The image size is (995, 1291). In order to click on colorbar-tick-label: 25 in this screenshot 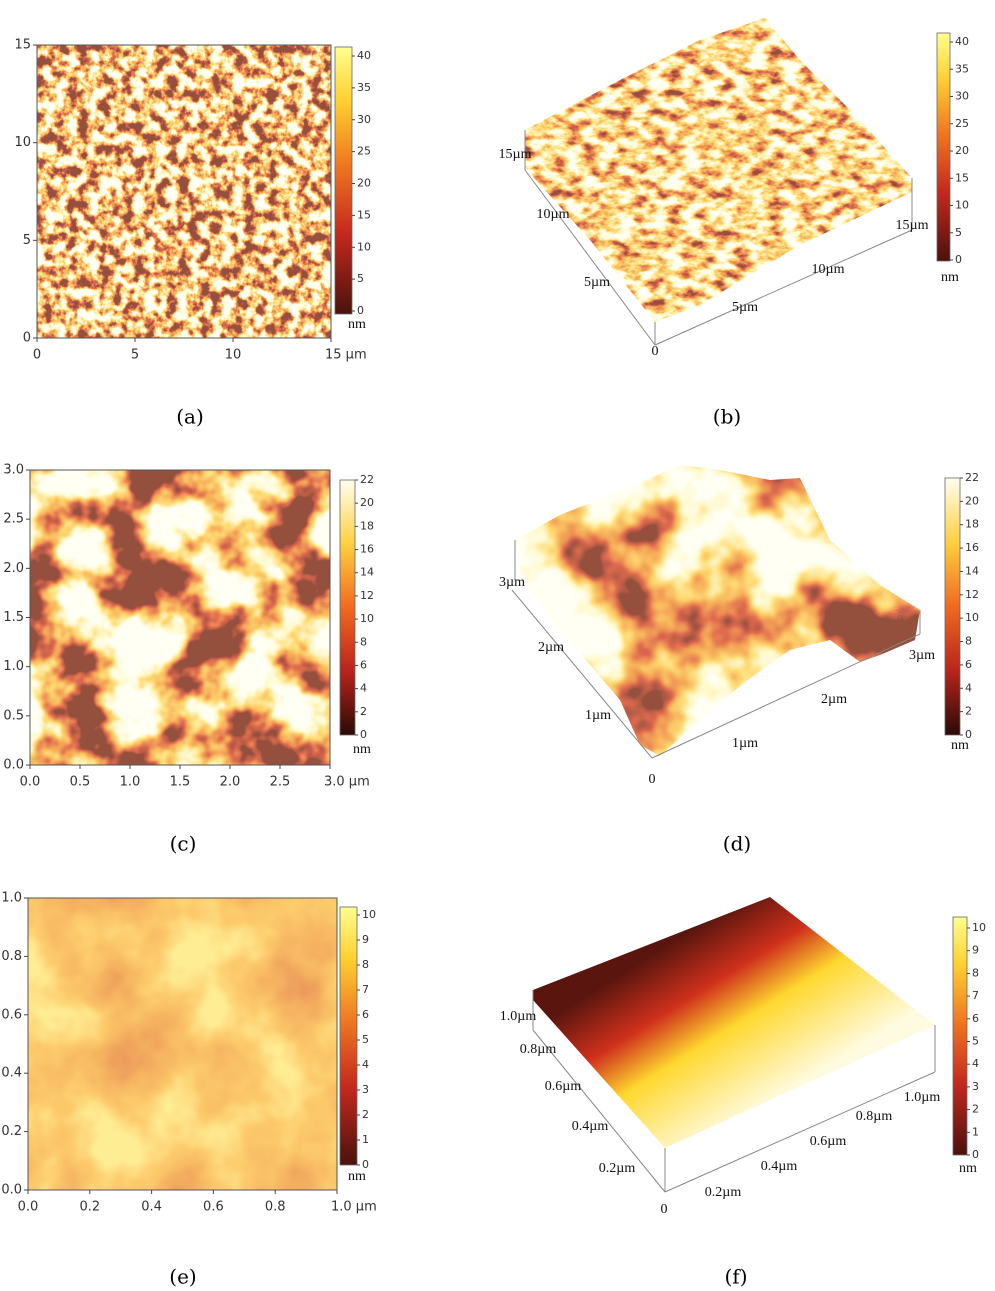, I will do `click(364, 151)`.